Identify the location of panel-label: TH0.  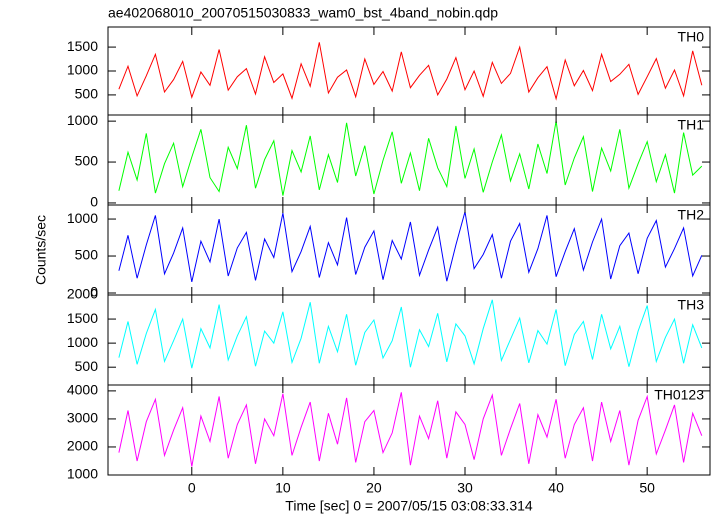
(691, 37).